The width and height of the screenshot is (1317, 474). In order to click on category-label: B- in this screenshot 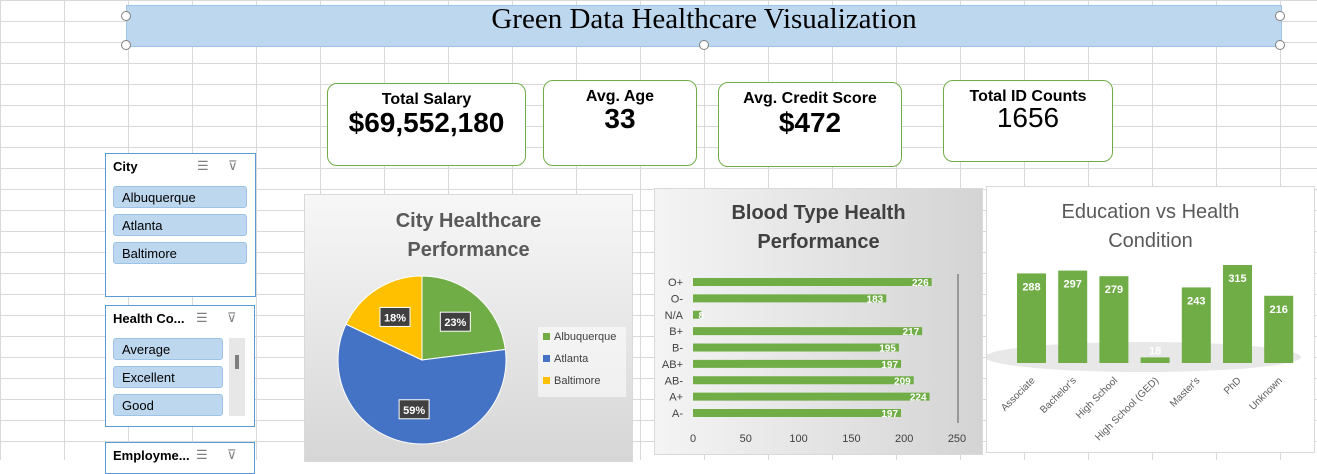, I will do `click(677, 349)`.